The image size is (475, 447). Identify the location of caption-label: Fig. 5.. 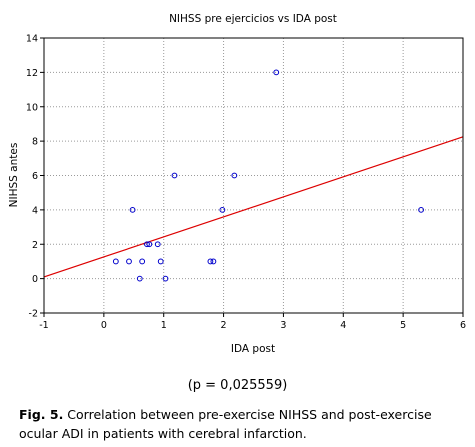
(41, 414).